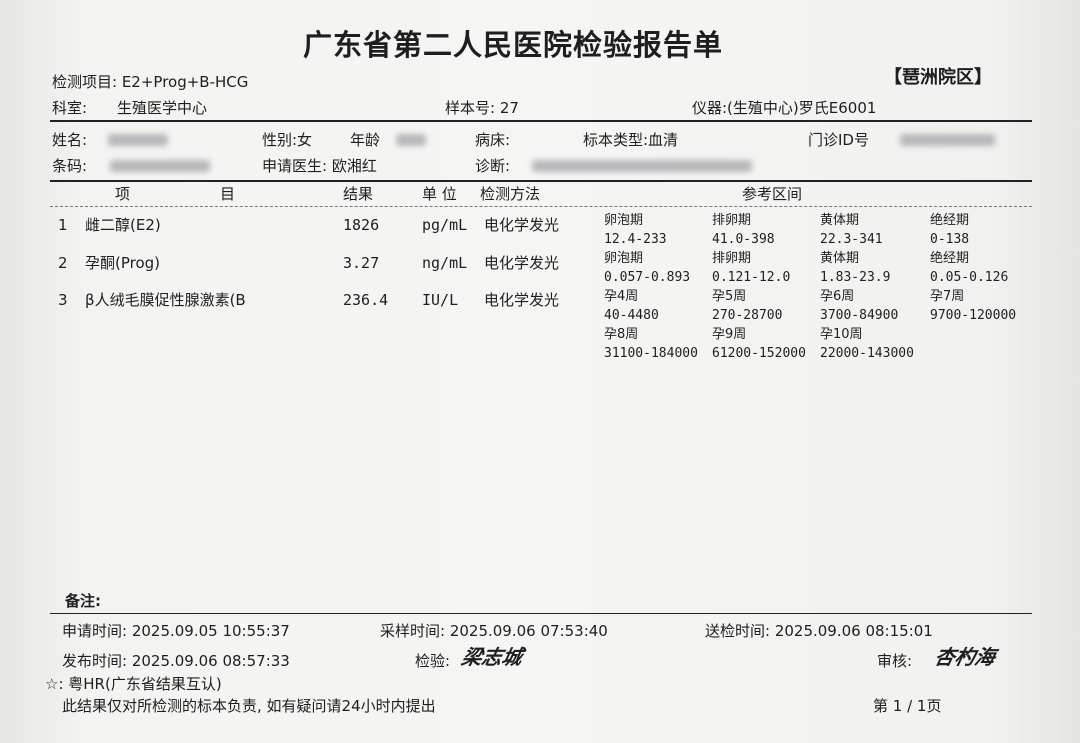 This screenshot has height=743, width=1080. I want to click on reference-range: 40-4480, so click(631, 315).